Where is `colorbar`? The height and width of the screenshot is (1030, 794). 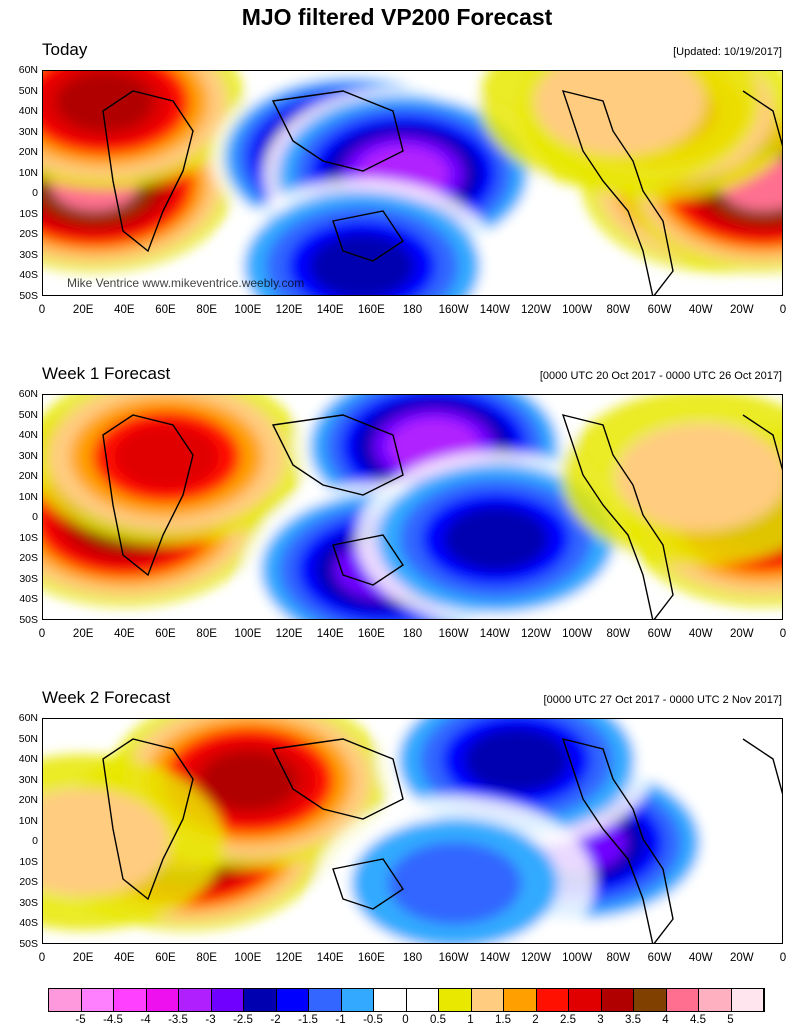 colorbar is located at coordinates (406, 1000).